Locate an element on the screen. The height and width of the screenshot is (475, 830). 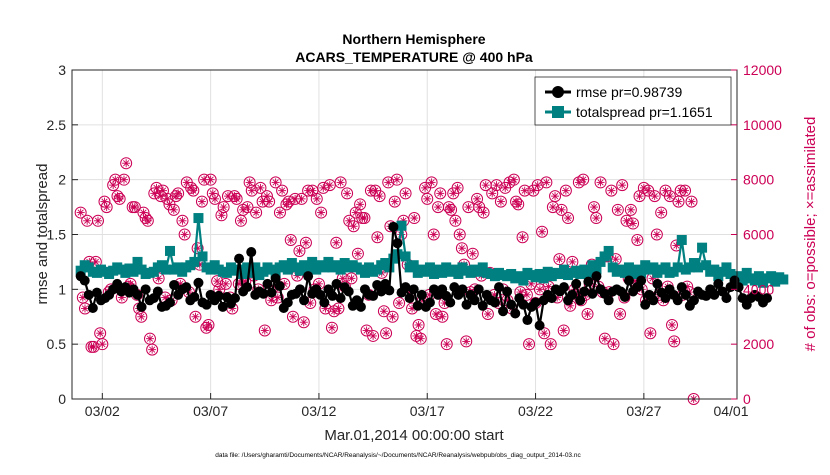
y-left-tick-label: 0.5 is located at coordinates (57, 344).